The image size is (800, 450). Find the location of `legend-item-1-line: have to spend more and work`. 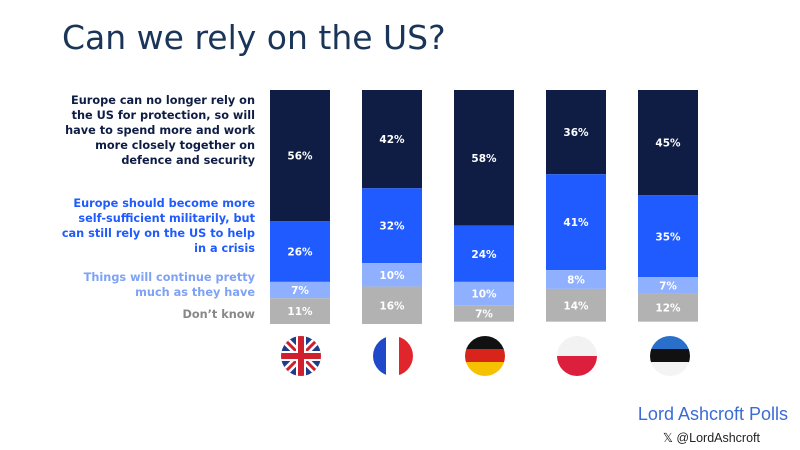

legend-item-1-line: have to spend more and work is located at coordinates (160, 130).